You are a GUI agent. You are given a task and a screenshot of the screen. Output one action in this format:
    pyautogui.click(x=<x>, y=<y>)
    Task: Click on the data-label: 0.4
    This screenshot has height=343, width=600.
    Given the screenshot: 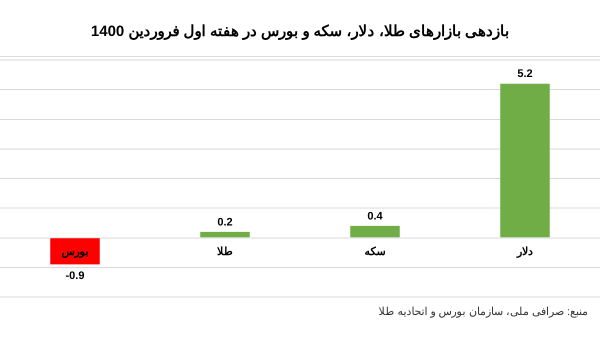 What is the action you would take?
    pyautogui.click(x=375, y=216)
    